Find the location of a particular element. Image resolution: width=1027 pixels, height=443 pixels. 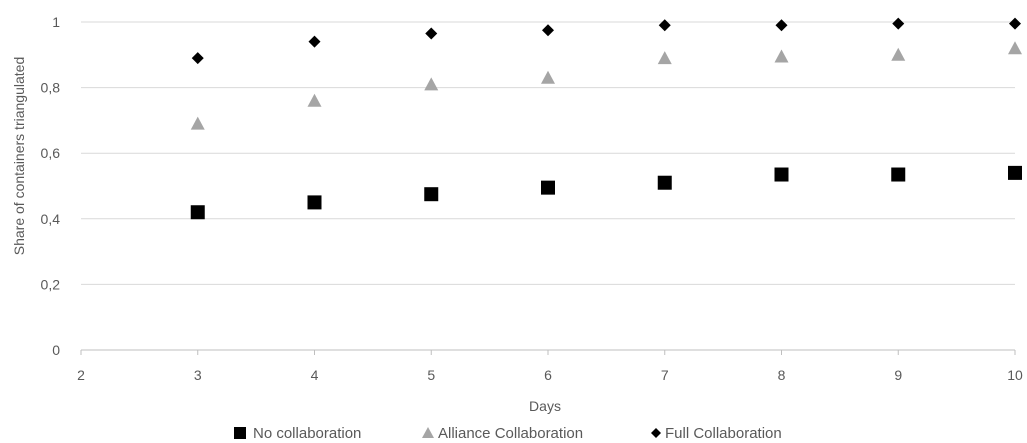

y-tick-label: 0,2 is located at coordinates (51, 284).